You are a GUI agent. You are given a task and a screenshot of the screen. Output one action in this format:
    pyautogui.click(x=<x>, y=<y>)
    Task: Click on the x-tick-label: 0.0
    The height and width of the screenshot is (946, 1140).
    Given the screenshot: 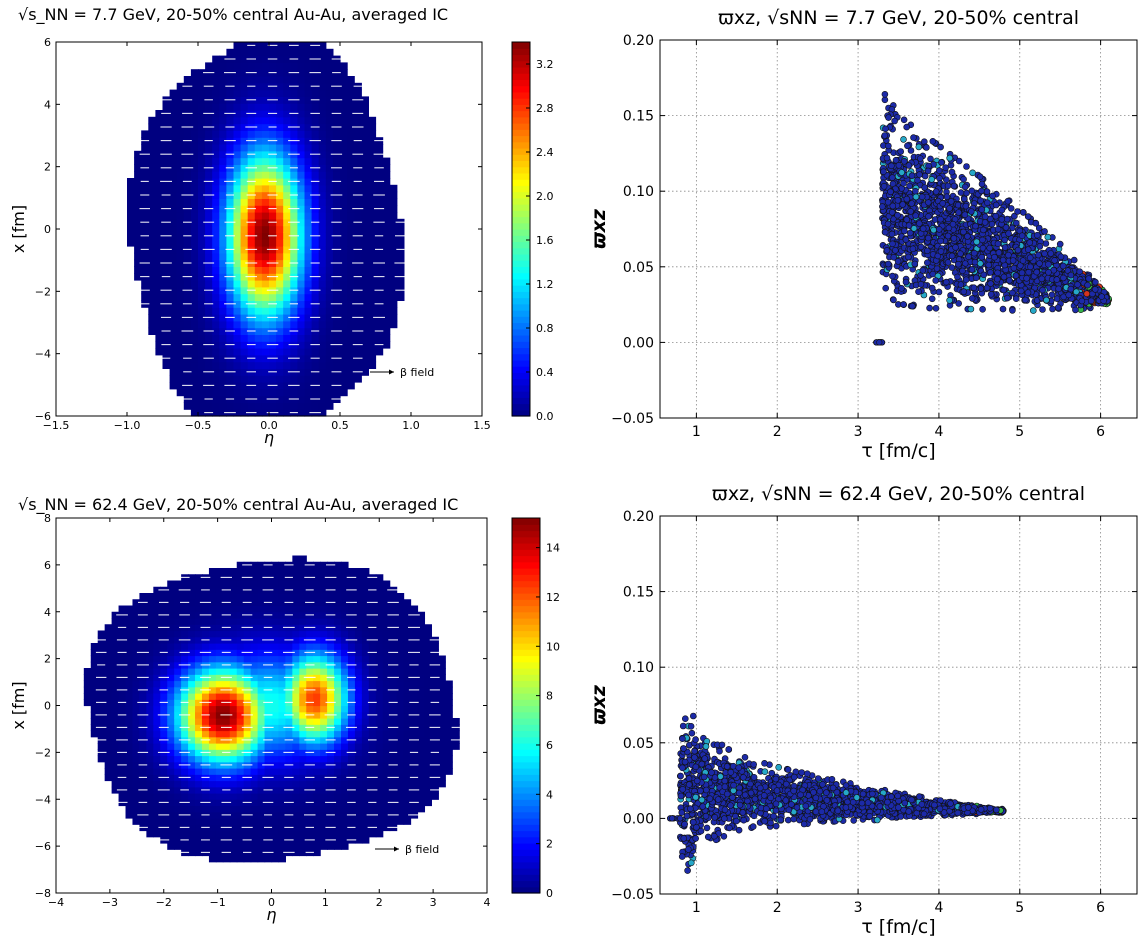 What is the action you would take?
    pyautogui.click(x=269, y=425)
    